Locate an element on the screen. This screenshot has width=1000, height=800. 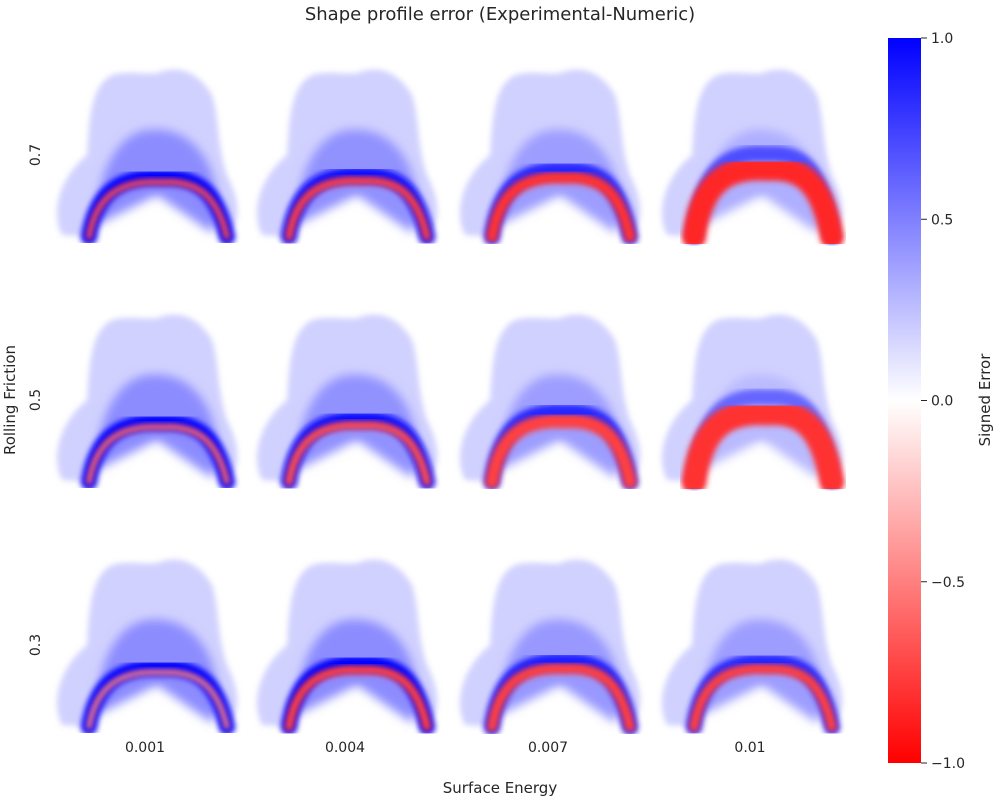
y-axis-label: Rolling Friction is located at coordinates (10, 400).